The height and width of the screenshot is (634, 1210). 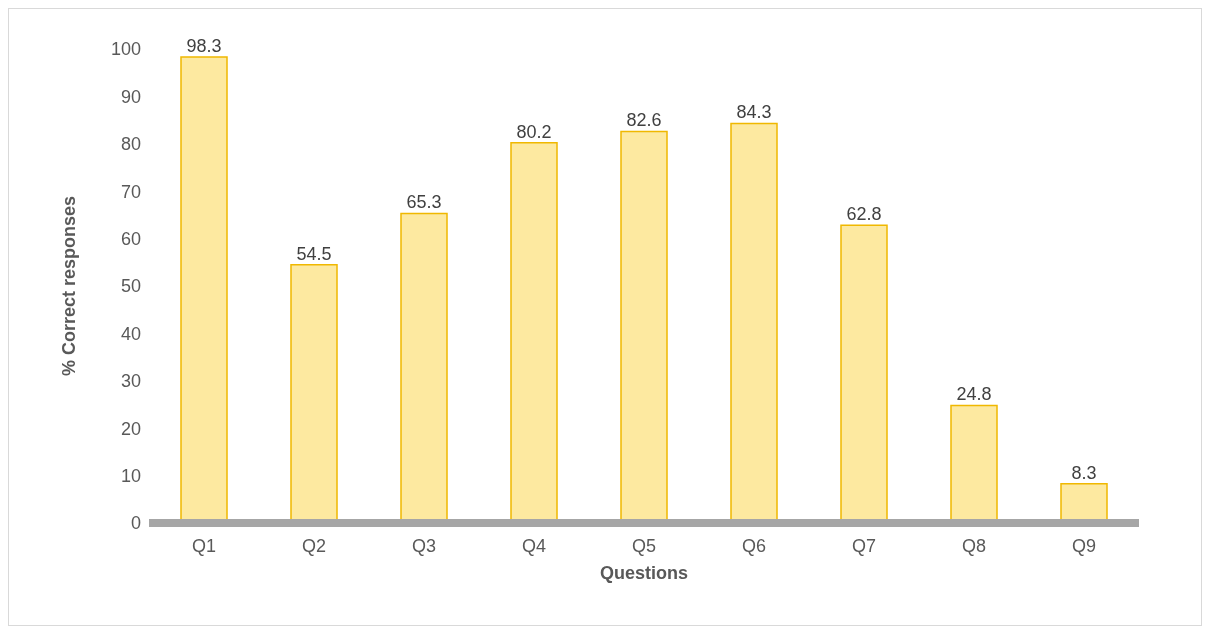 I want to click on data-label: 80.2, so click(x=534, y=131).